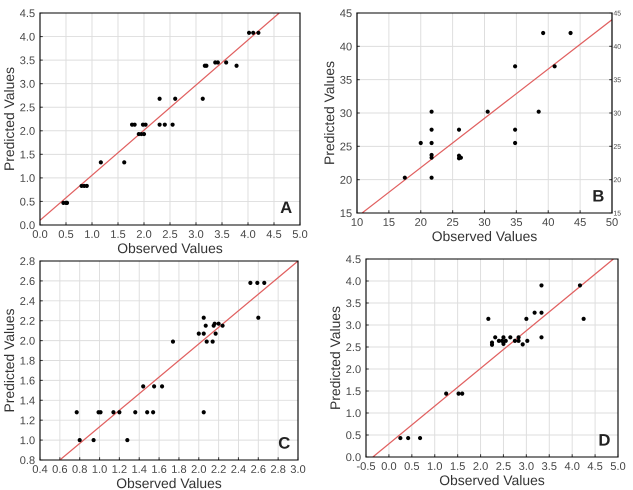  What do you see at coordinates (353, 303) in the screenshot?
I see `y-tick-label: 3.5` at bounding box center [353, 303].